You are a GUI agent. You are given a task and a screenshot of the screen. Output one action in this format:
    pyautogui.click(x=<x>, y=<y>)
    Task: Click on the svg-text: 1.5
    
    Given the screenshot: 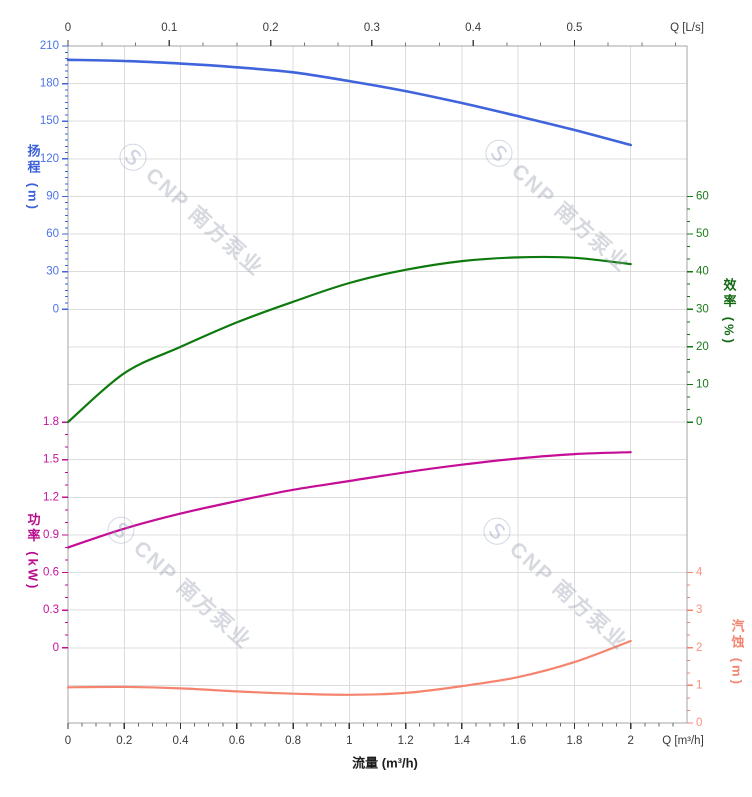 What is the action you would take?
    pyautogui.click(x=51, y=460)
    